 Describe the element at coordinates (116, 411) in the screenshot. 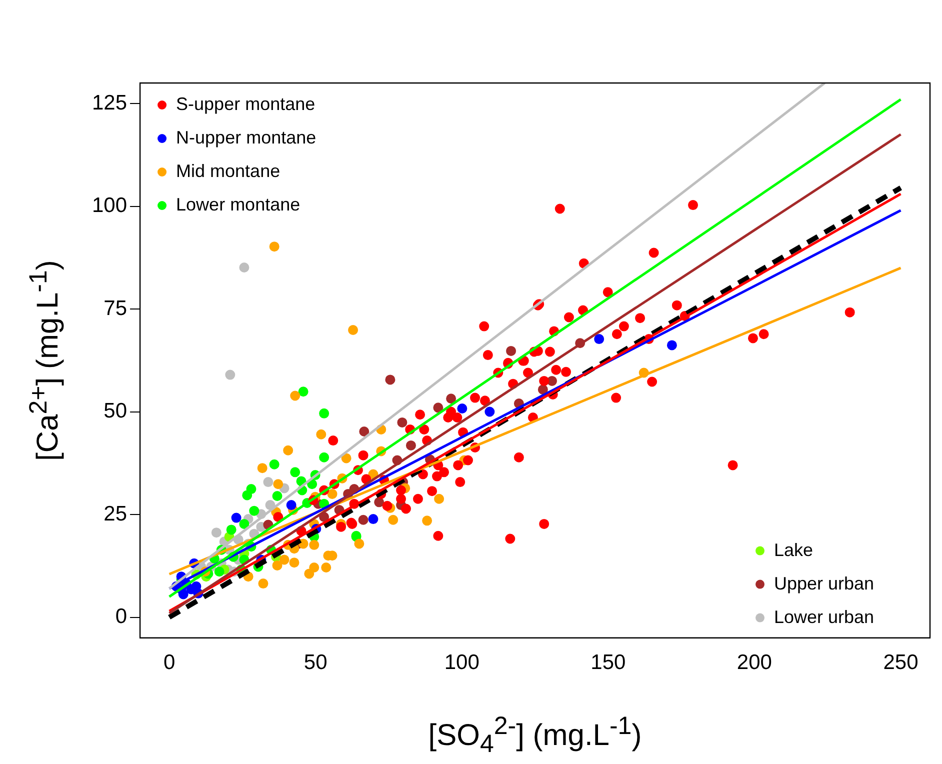

I see `y-tick-label: 50` at that location.